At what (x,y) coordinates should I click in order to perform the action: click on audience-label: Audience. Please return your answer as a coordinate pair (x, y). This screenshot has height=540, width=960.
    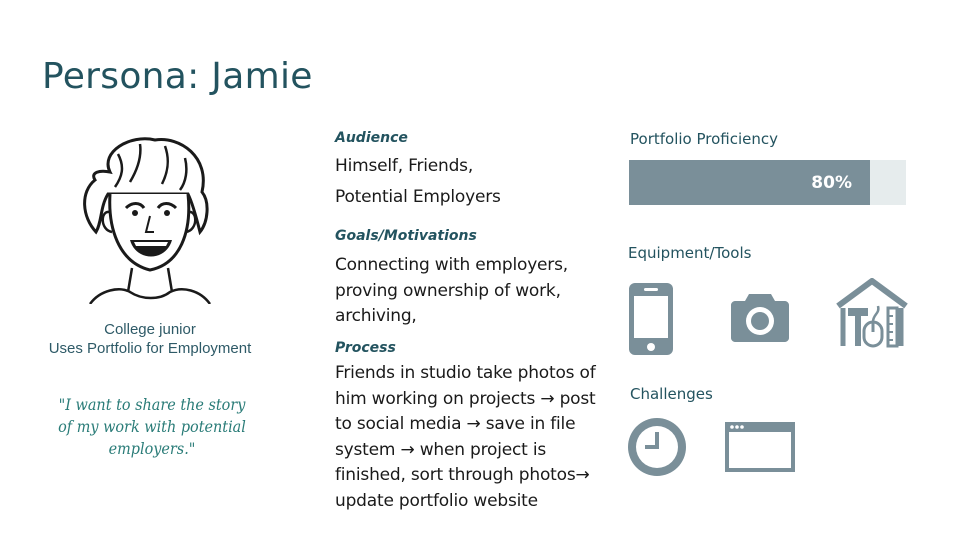
    Looking at the image, I should click on (371, 138).